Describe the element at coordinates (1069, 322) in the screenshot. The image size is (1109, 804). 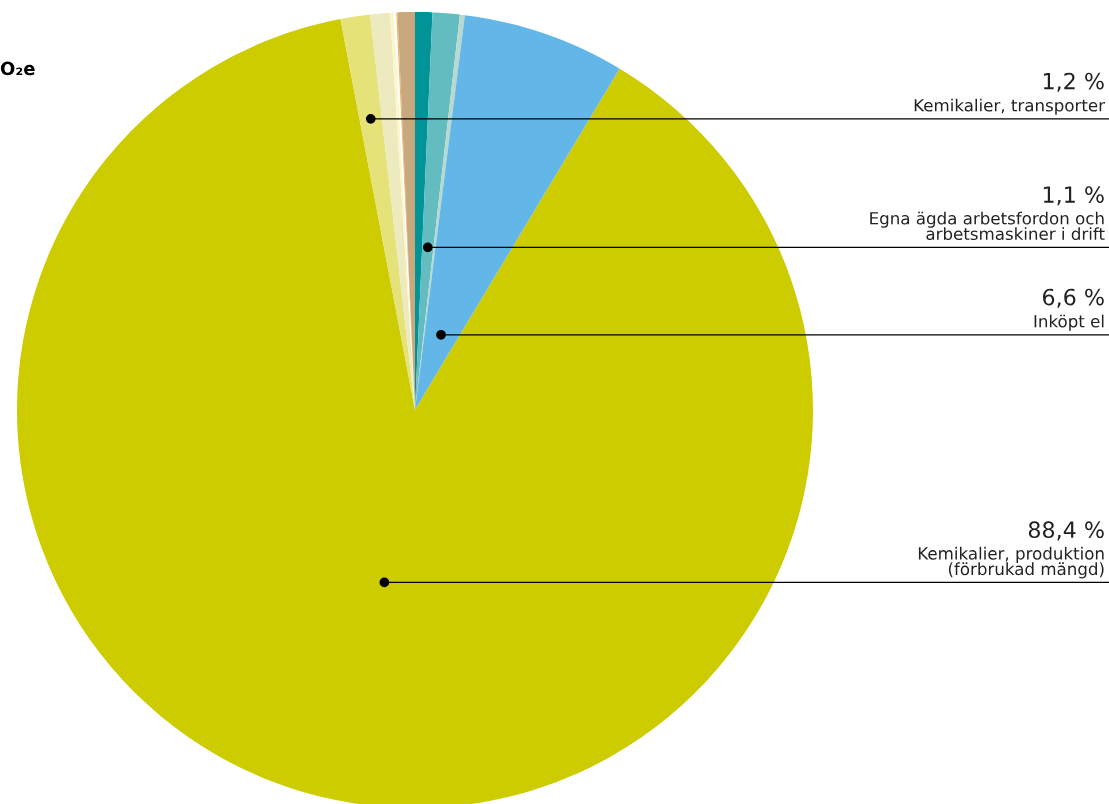
I see `slice-label: Inköpt el` at that location.